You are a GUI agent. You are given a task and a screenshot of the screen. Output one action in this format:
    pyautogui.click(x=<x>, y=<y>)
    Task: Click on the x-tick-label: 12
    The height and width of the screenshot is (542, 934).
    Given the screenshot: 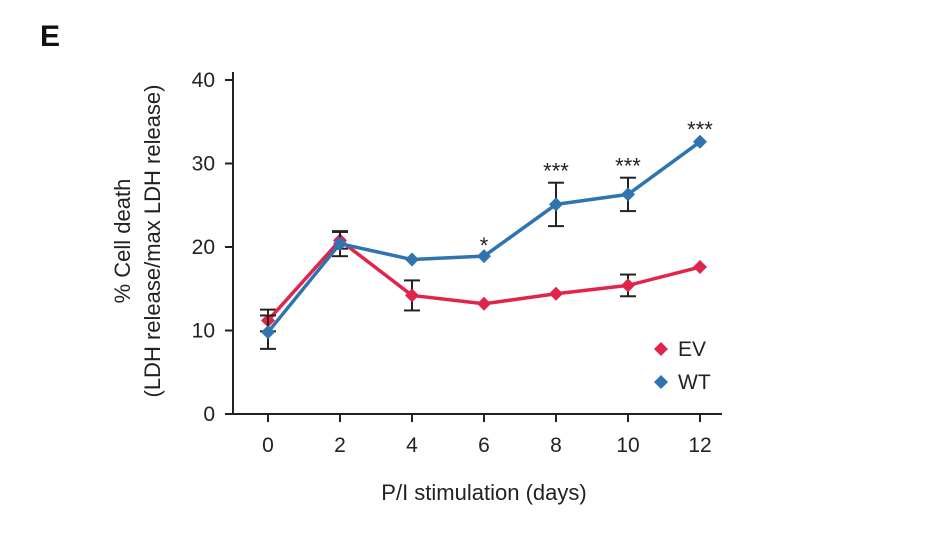 What is the action you would take?
    pyautogui.click(x=699, y=445)
    